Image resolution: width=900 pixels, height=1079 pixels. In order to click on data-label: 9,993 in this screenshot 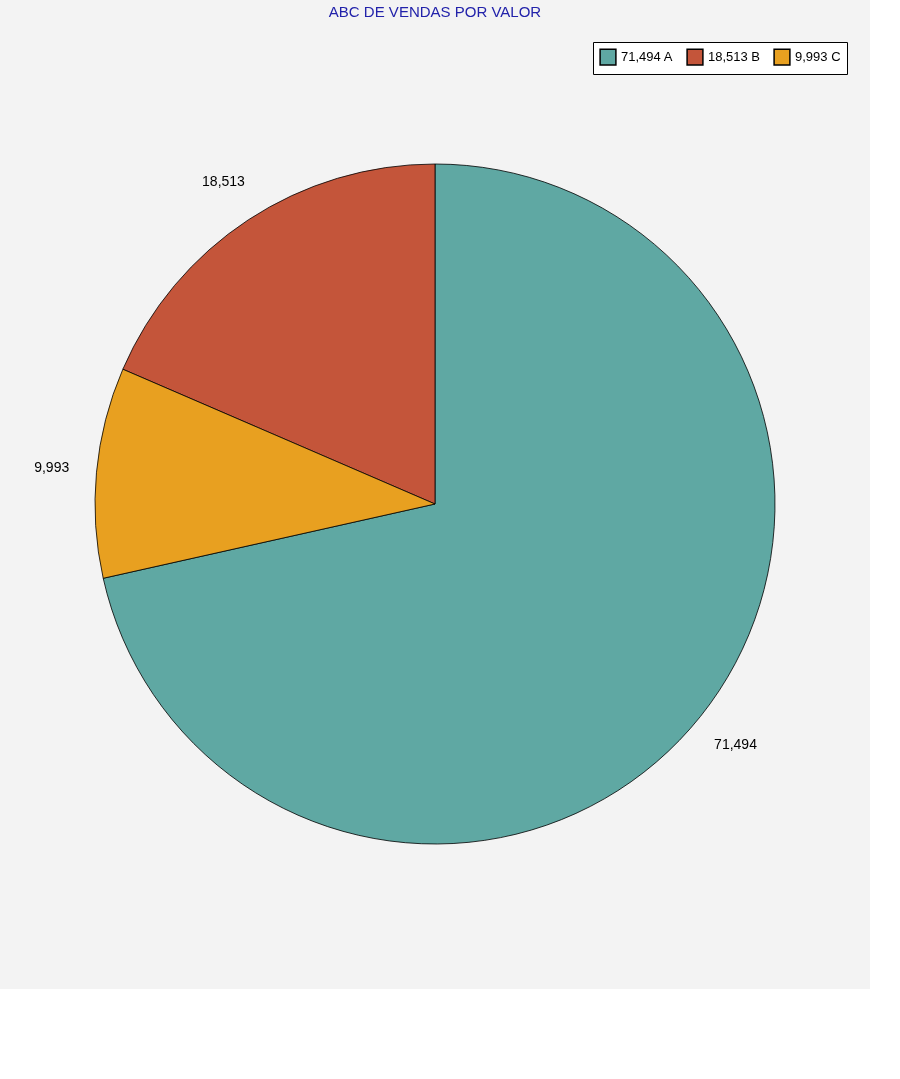, I will do `click(52, 467)`.